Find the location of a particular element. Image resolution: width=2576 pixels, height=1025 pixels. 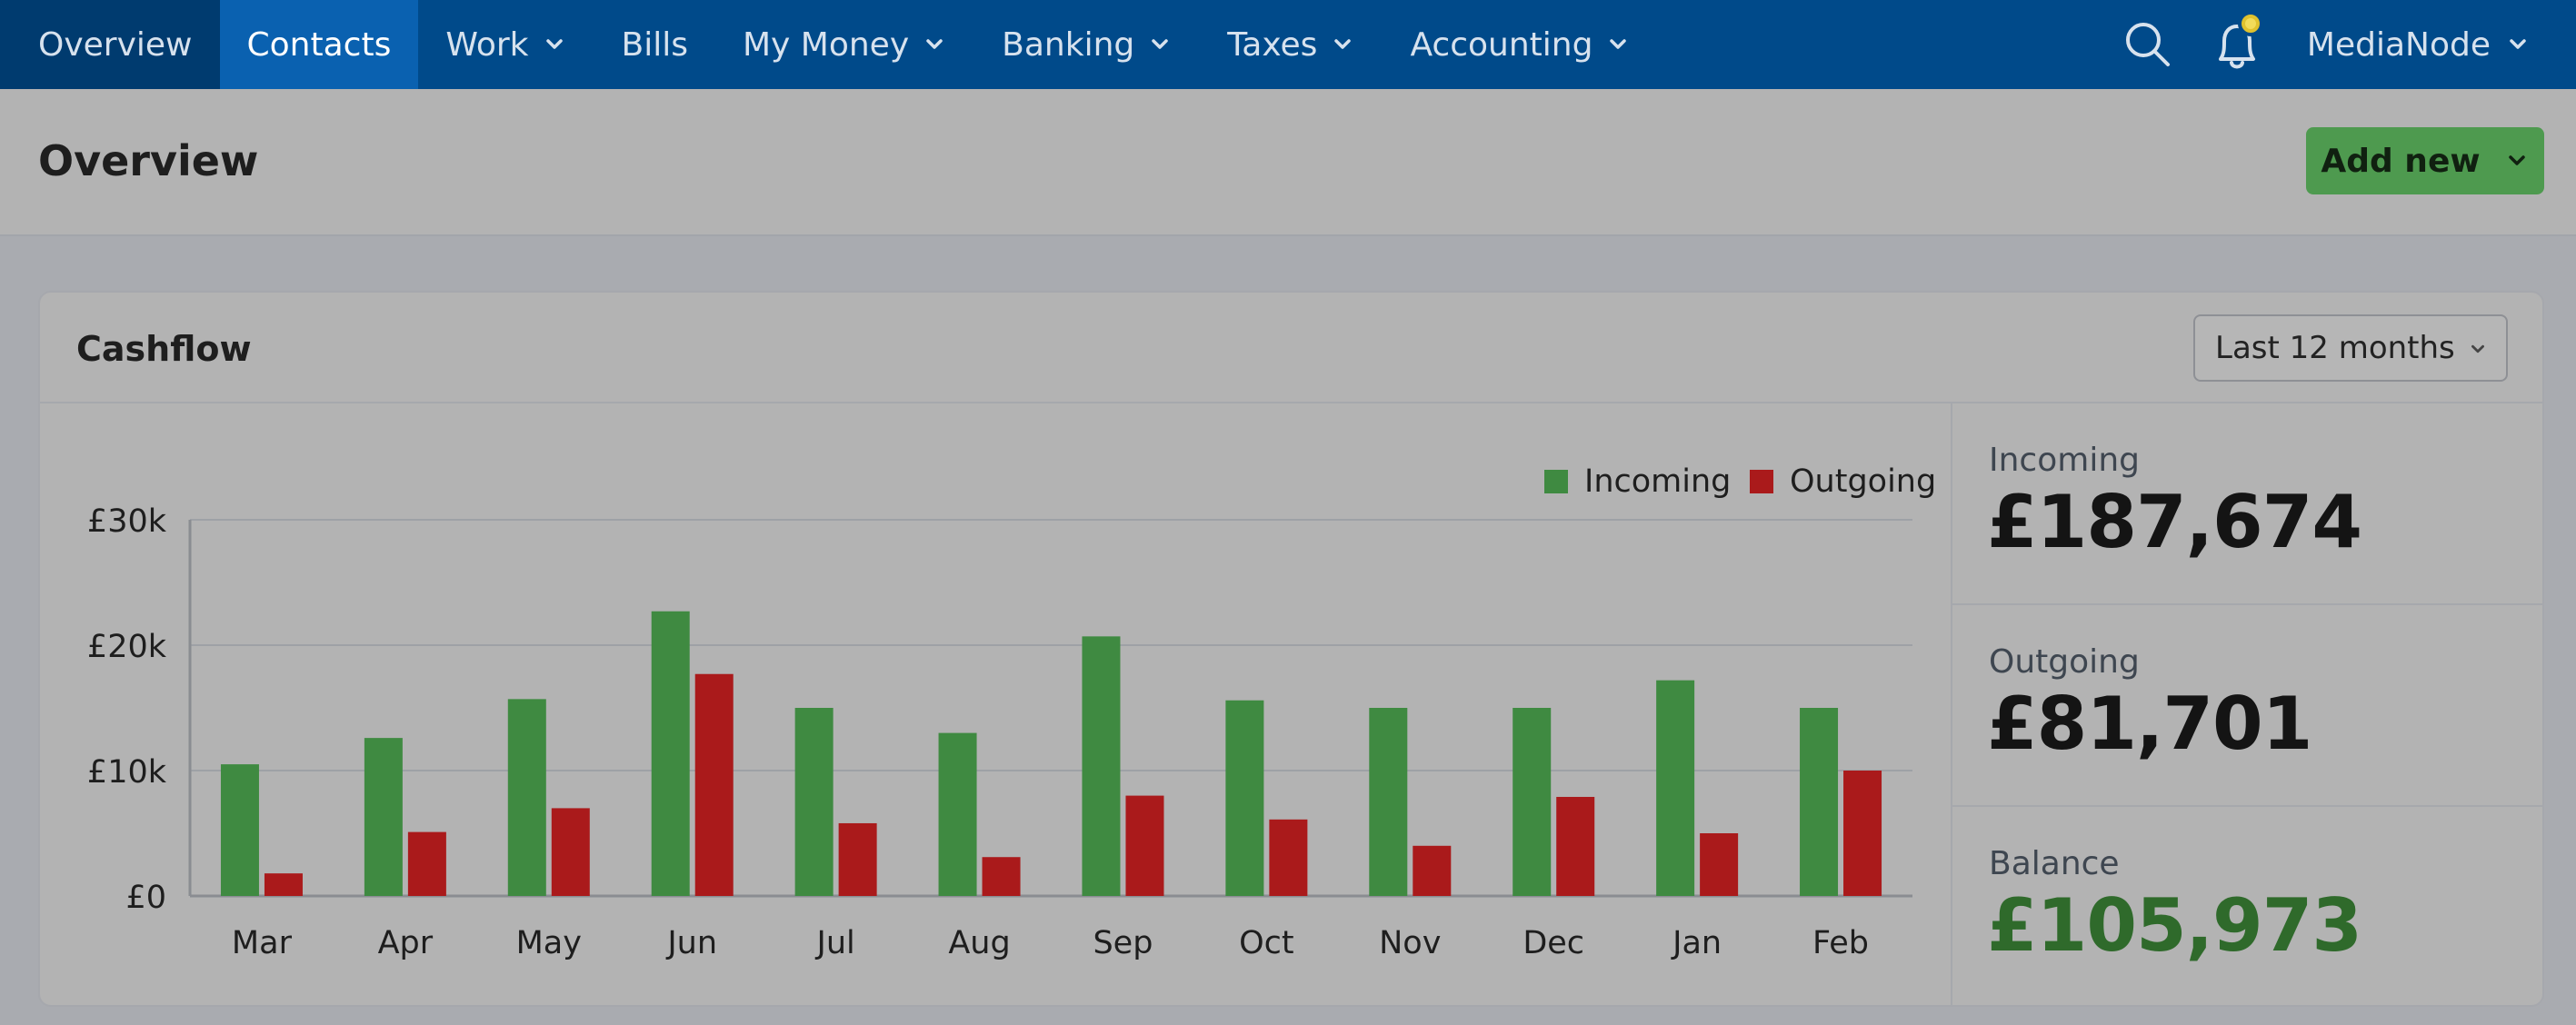

nav-item-work: Work is located at coordinates (506, 44).